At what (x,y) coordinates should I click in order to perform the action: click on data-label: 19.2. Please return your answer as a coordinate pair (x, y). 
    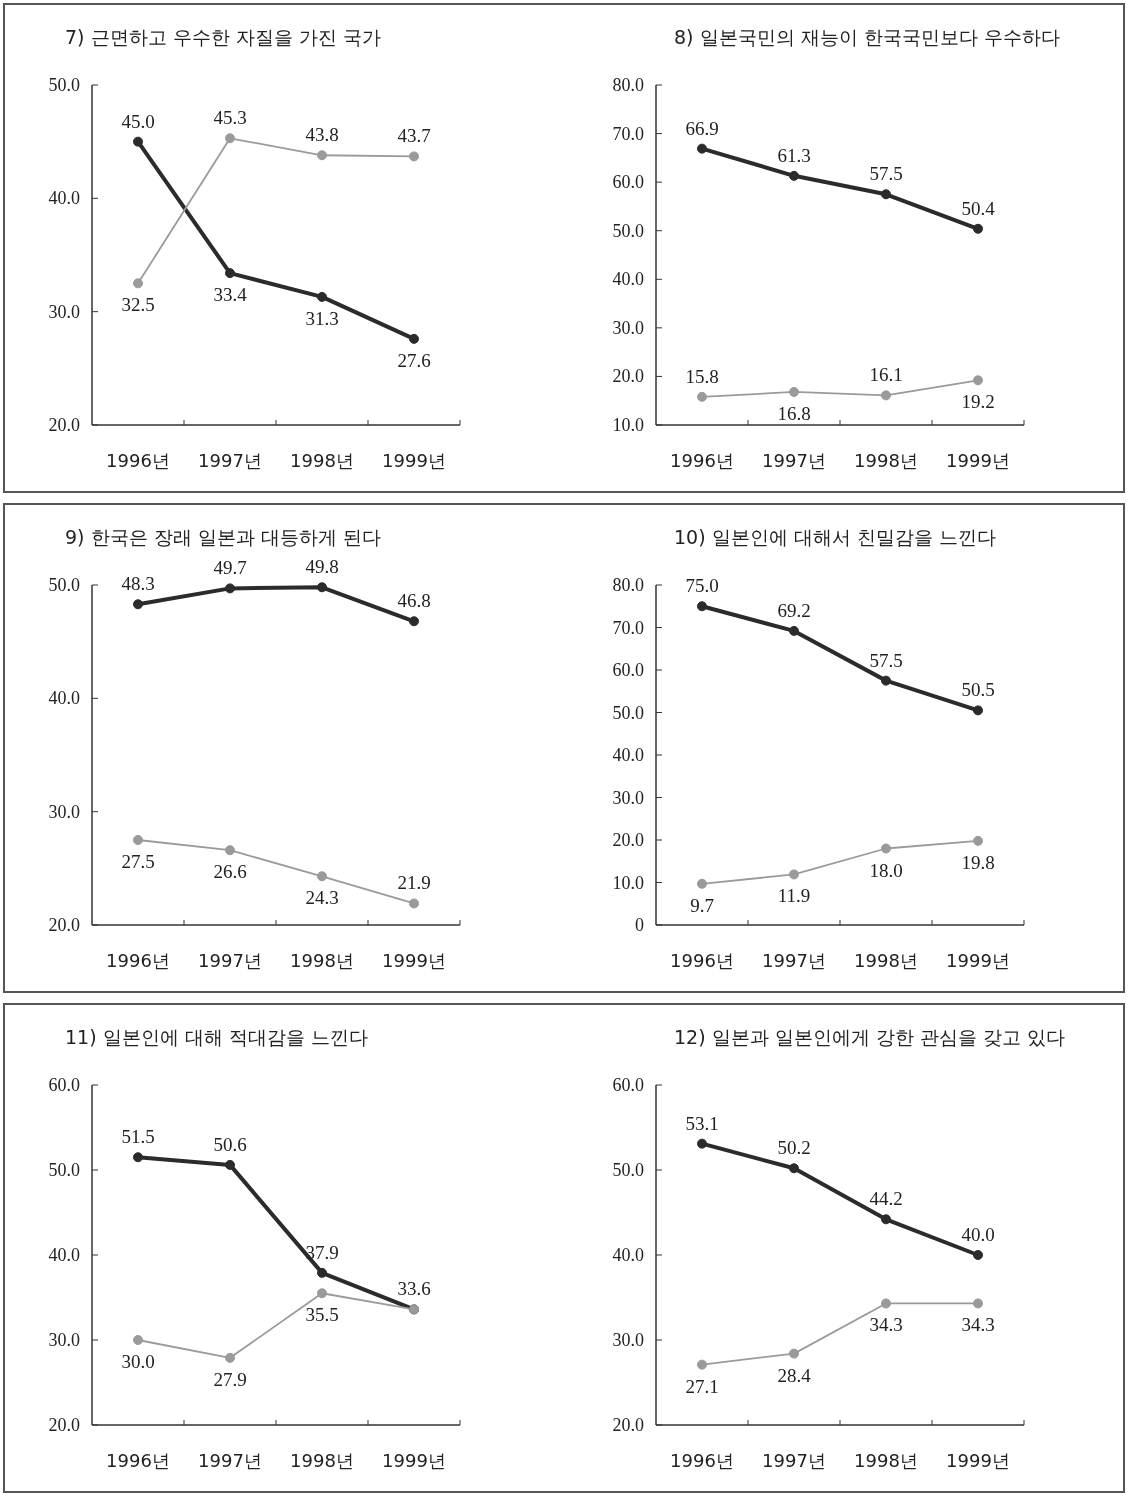
    Looking at the image, I should click on (978, 402).